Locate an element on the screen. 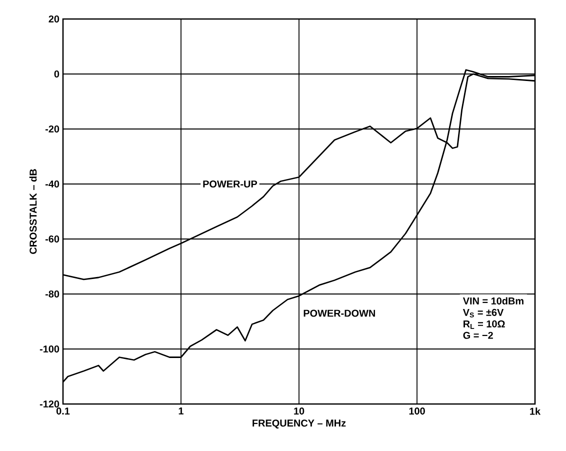 The image size is (566, 451). y-tick-label: -60 is located at coordinates (52, 239).